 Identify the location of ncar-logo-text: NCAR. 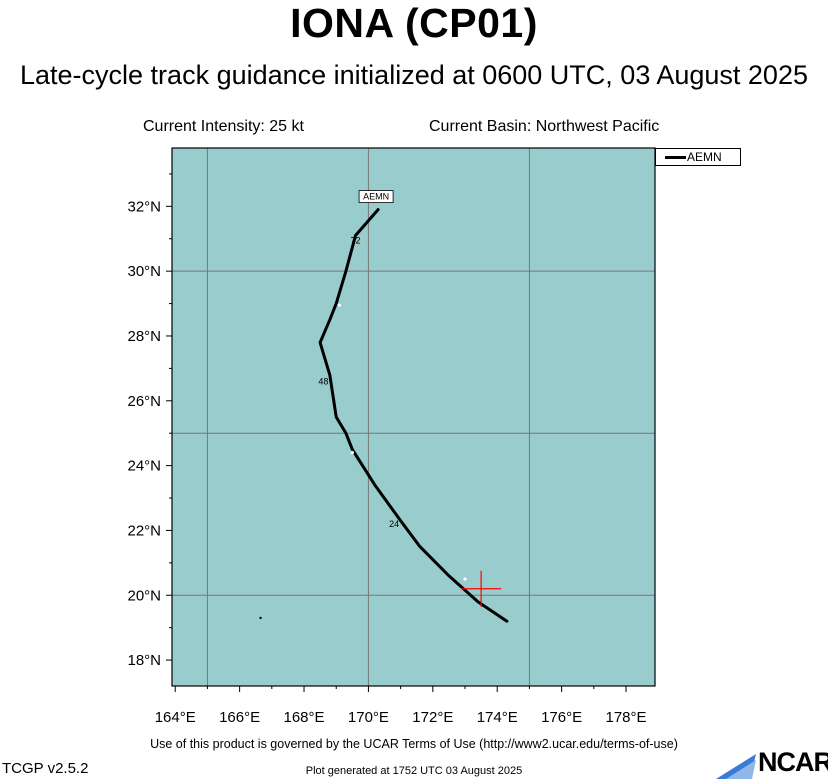
(793, 762).